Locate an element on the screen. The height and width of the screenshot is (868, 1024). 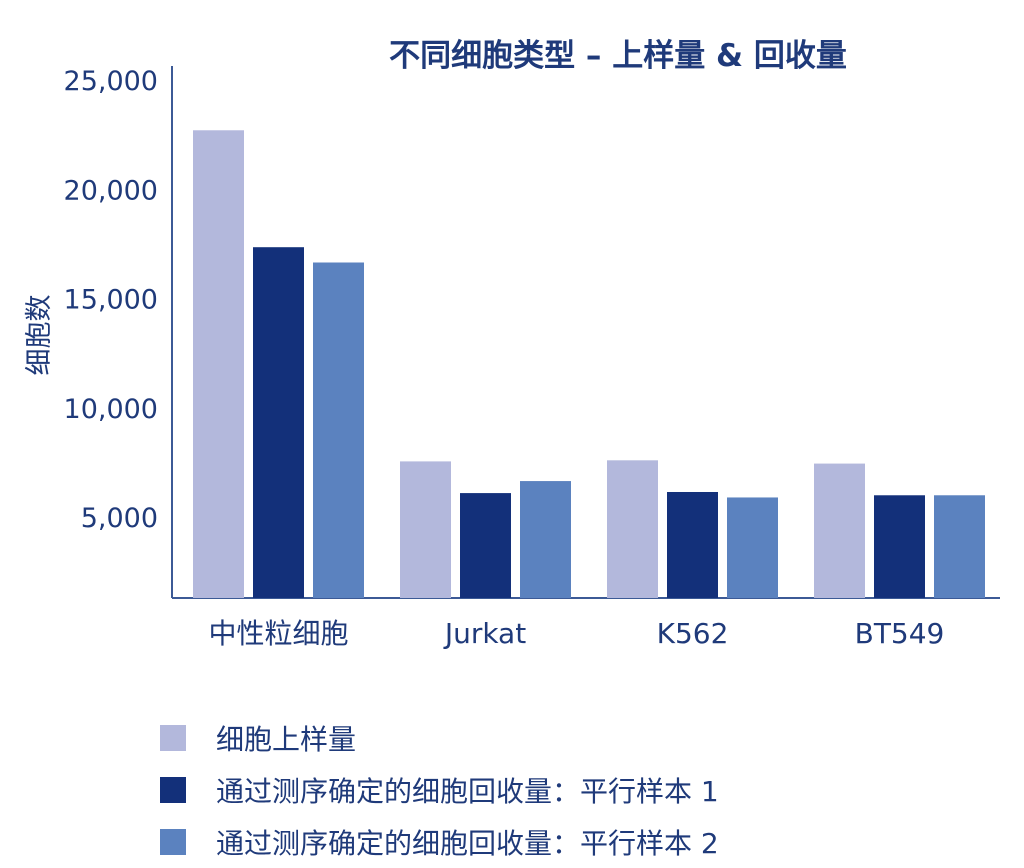
y-tick-label: 5,000 is located at coordinates (119, 518).